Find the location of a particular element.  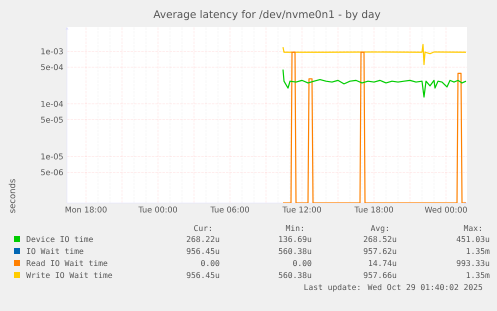

chart-title: Average latency for /dev/nvme0n1 - by day is located at coordinates (266, 15).